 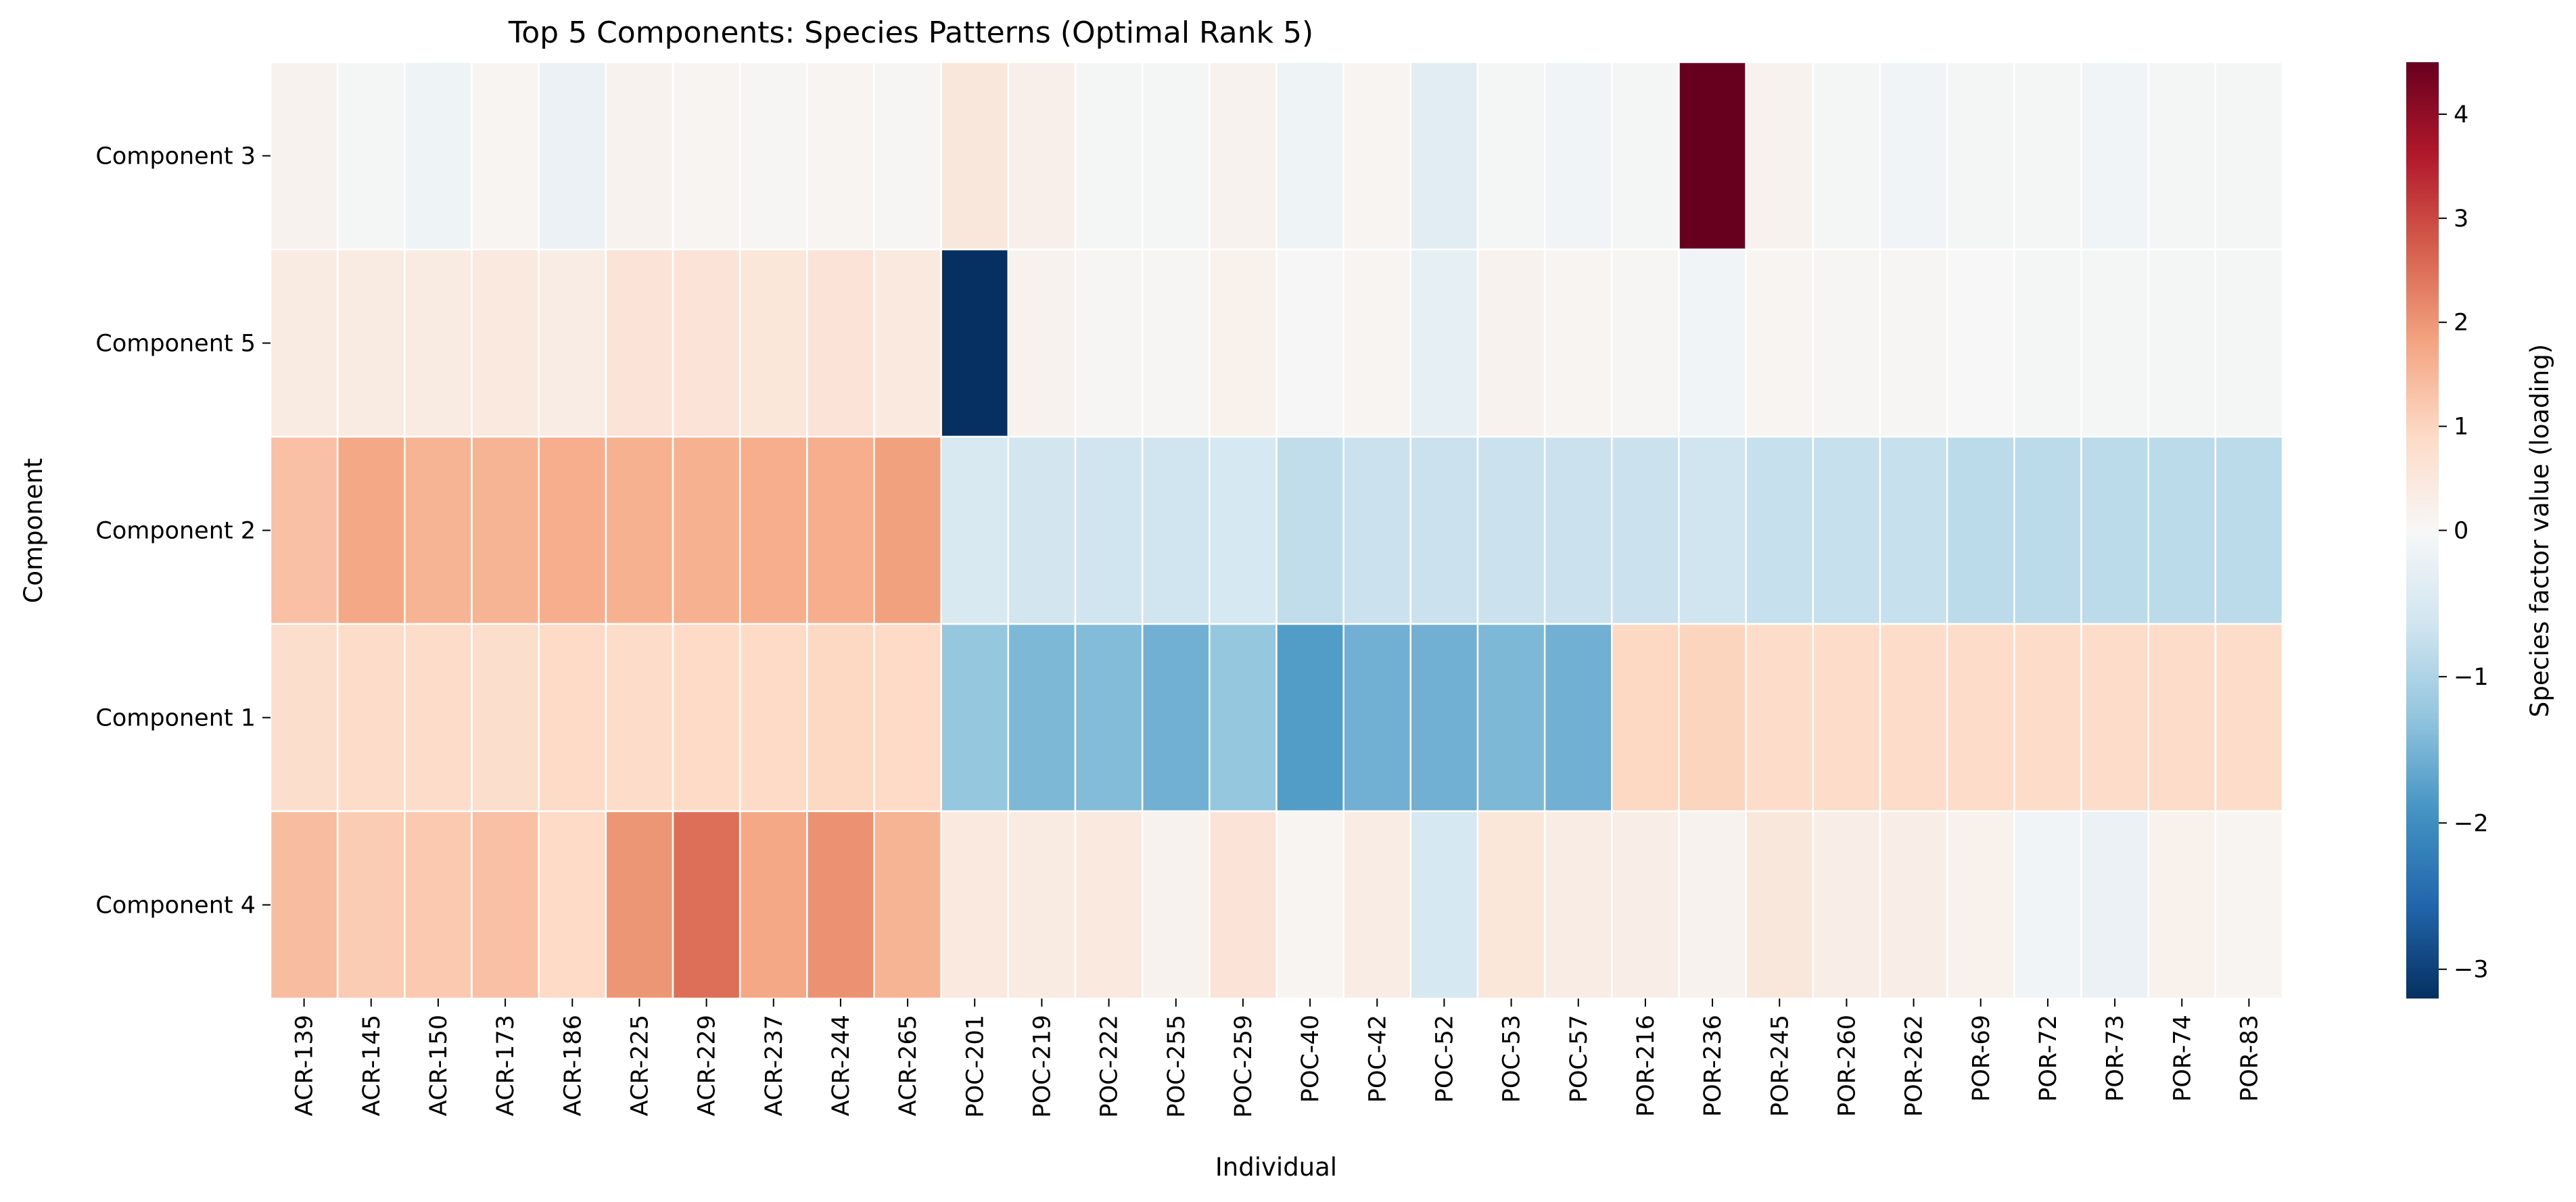 I want to click on x-tick-label: POC-57, so click(x=1579, y=1059).